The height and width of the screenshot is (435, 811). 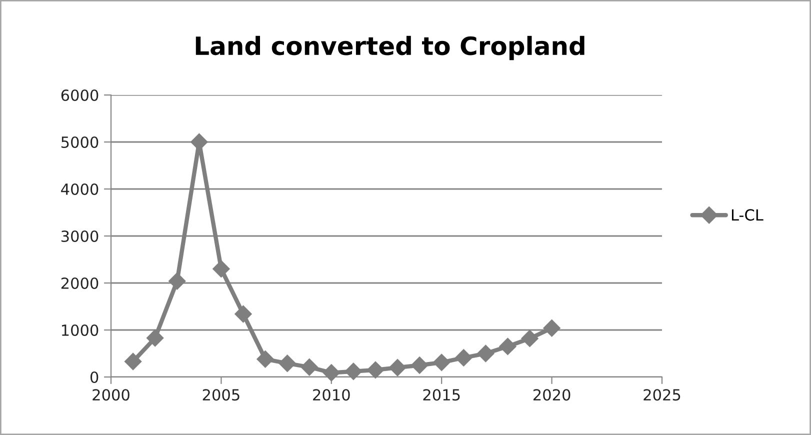 I want to click on y-tick-label: 0, so click(x=94, y=377).